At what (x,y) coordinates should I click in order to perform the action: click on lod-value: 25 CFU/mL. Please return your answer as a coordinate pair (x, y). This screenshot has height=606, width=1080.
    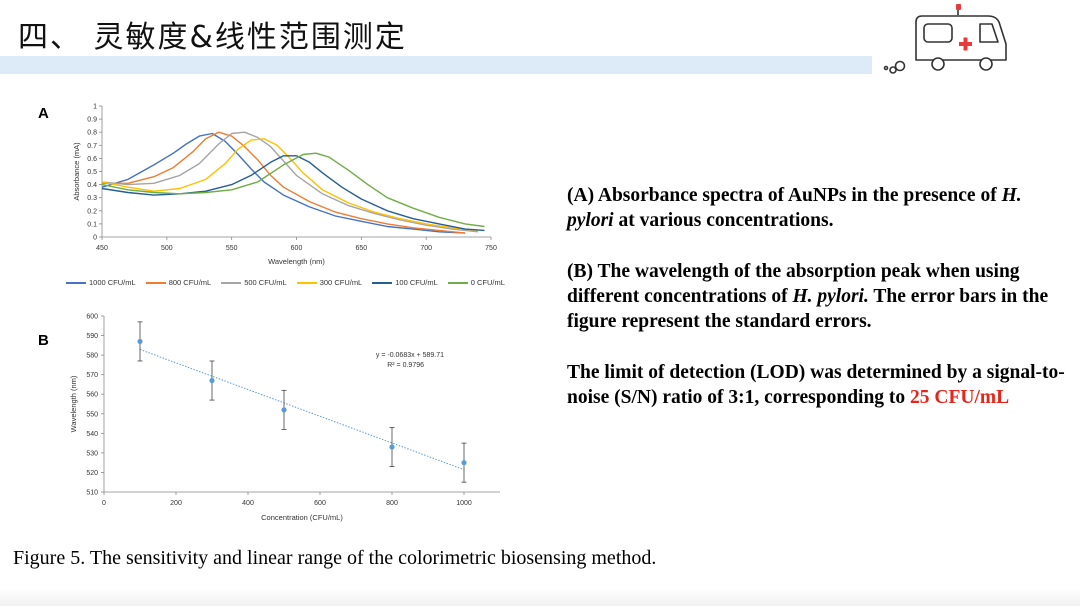
    Looking at the image, I should click on (960, 397).